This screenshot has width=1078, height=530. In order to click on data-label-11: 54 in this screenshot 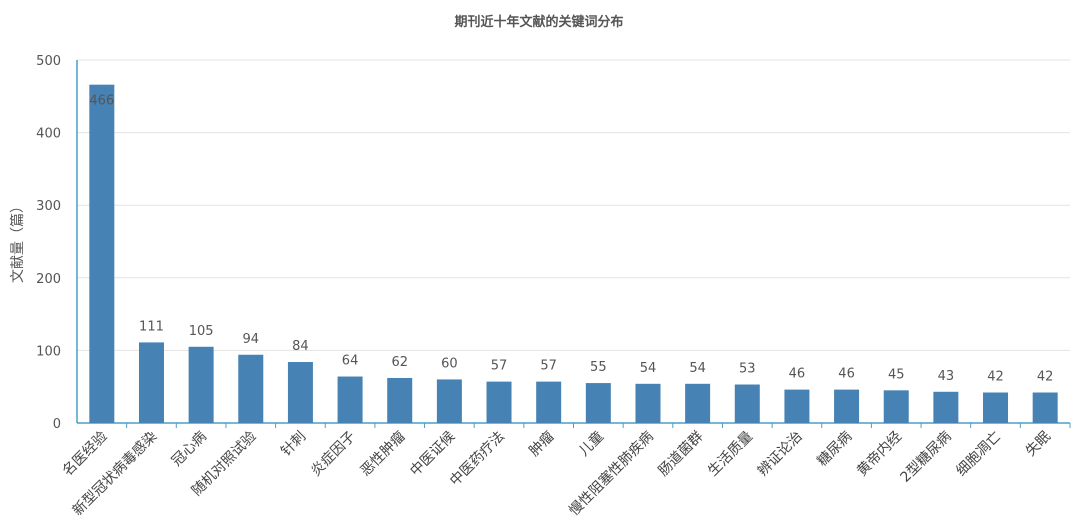, I will do `click(648, 368)`.